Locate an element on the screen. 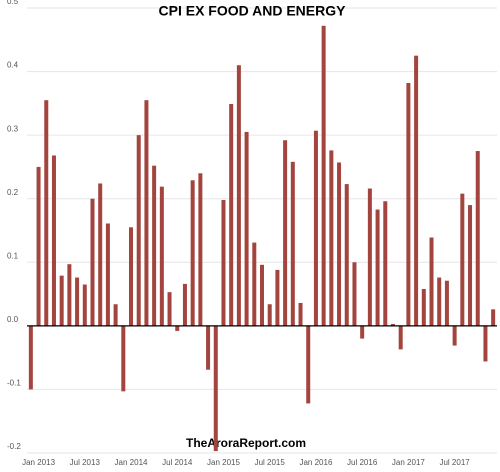 Image resolution: width=500 pixels, height=472 pixels. x-tick-label: Jan 2015 is located at coordinates (223, 462).